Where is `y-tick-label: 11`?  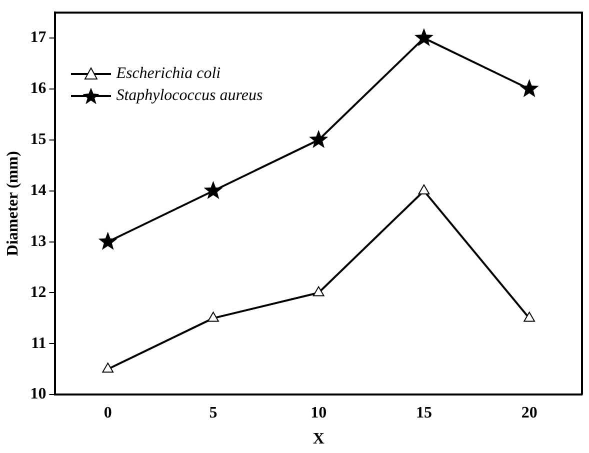 y-tick-label: 11 is located at coordinates (38, 343).